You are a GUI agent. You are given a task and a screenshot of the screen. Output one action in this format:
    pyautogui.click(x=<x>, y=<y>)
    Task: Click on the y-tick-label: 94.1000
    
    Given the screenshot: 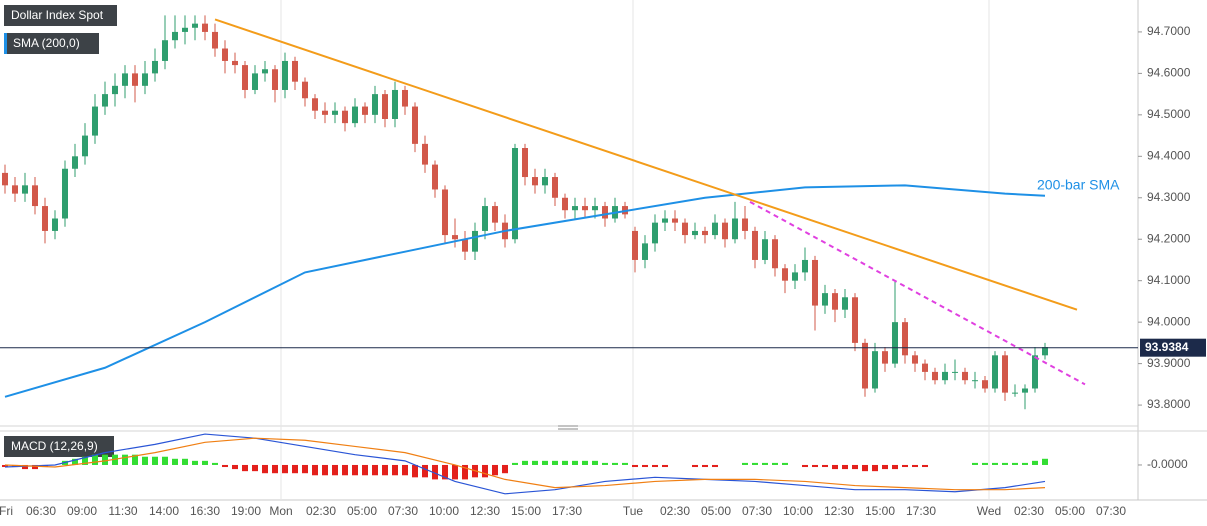 What is the action you would take?
    pyautogui.click(x=1169, y=280)
    